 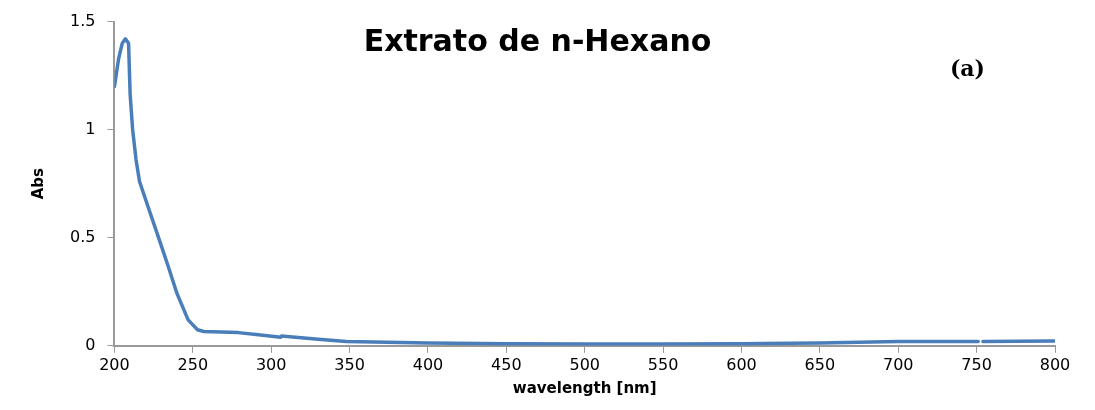 I want to click on x-tick-label: 400, so click(x=428, y=364).